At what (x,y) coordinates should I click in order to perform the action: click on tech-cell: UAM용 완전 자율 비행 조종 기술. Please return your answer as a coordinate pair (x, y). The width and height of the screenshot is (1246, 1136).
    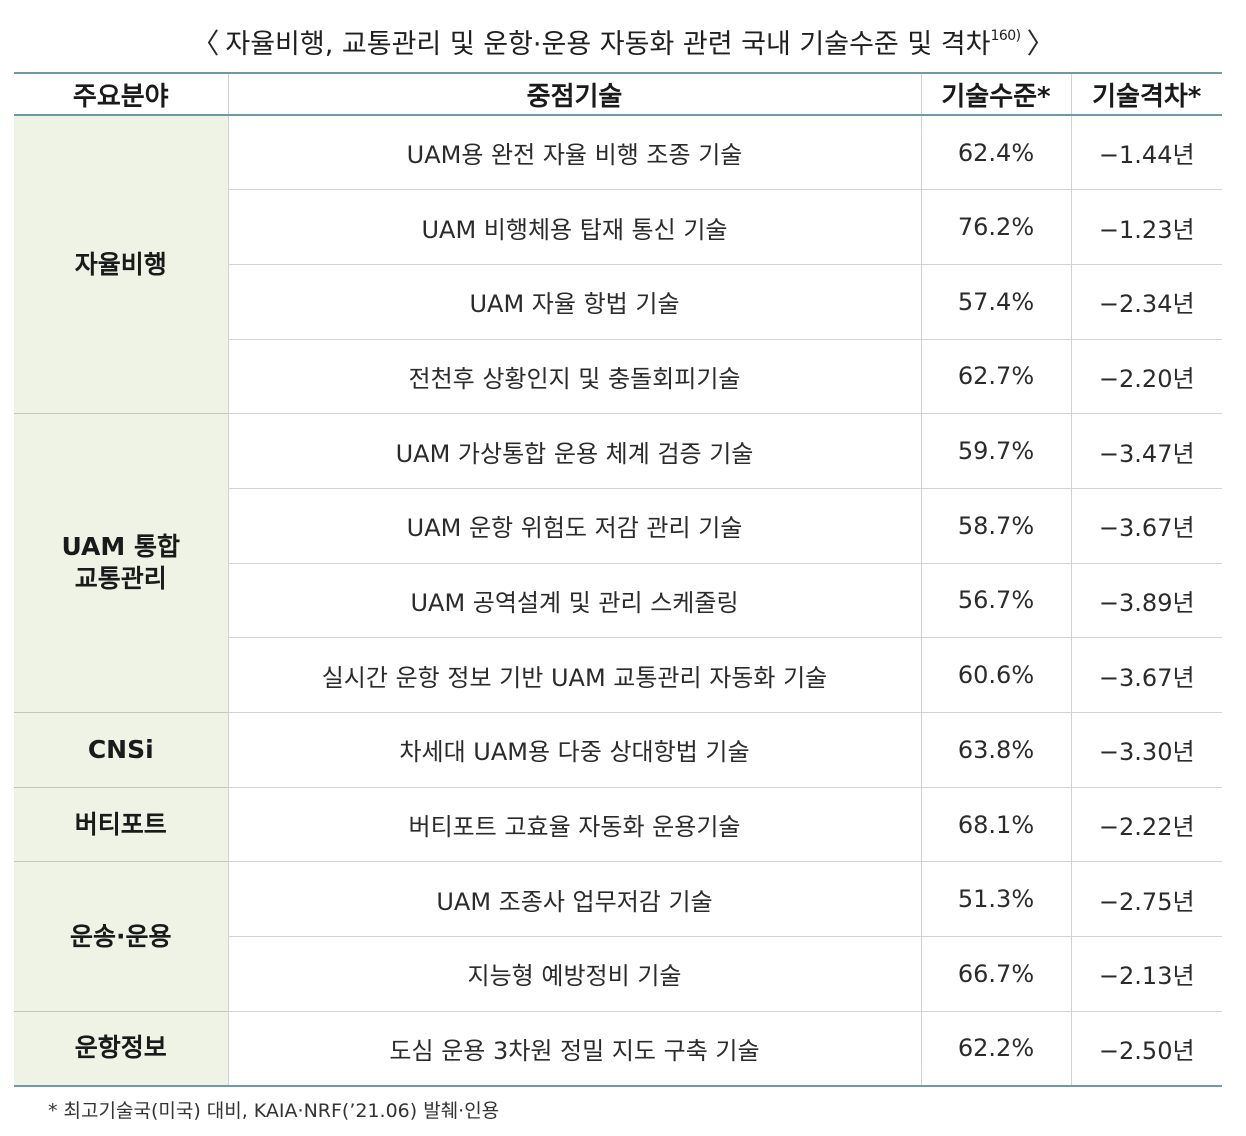
    Looking at the image, I should click on (574, 152).